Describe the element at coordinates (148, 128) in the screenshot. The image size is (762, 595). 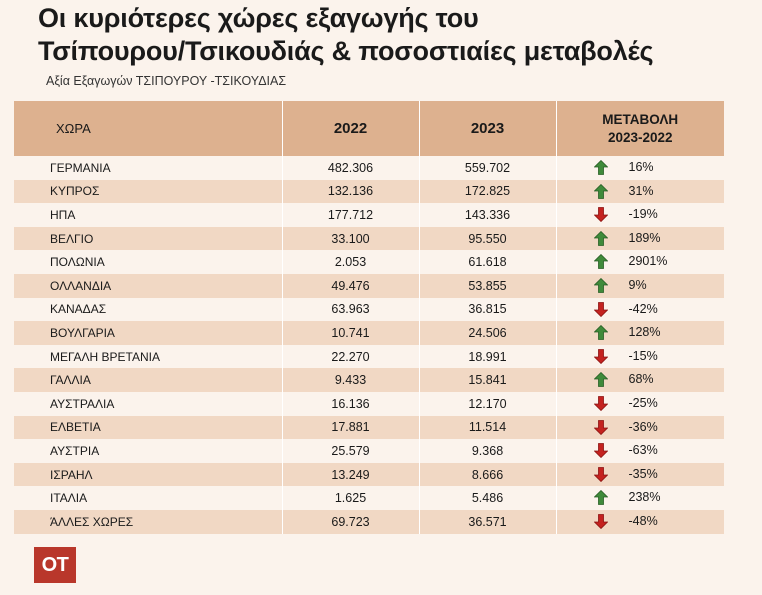
I see `header-country: ΧΩΡΑ` at that location.